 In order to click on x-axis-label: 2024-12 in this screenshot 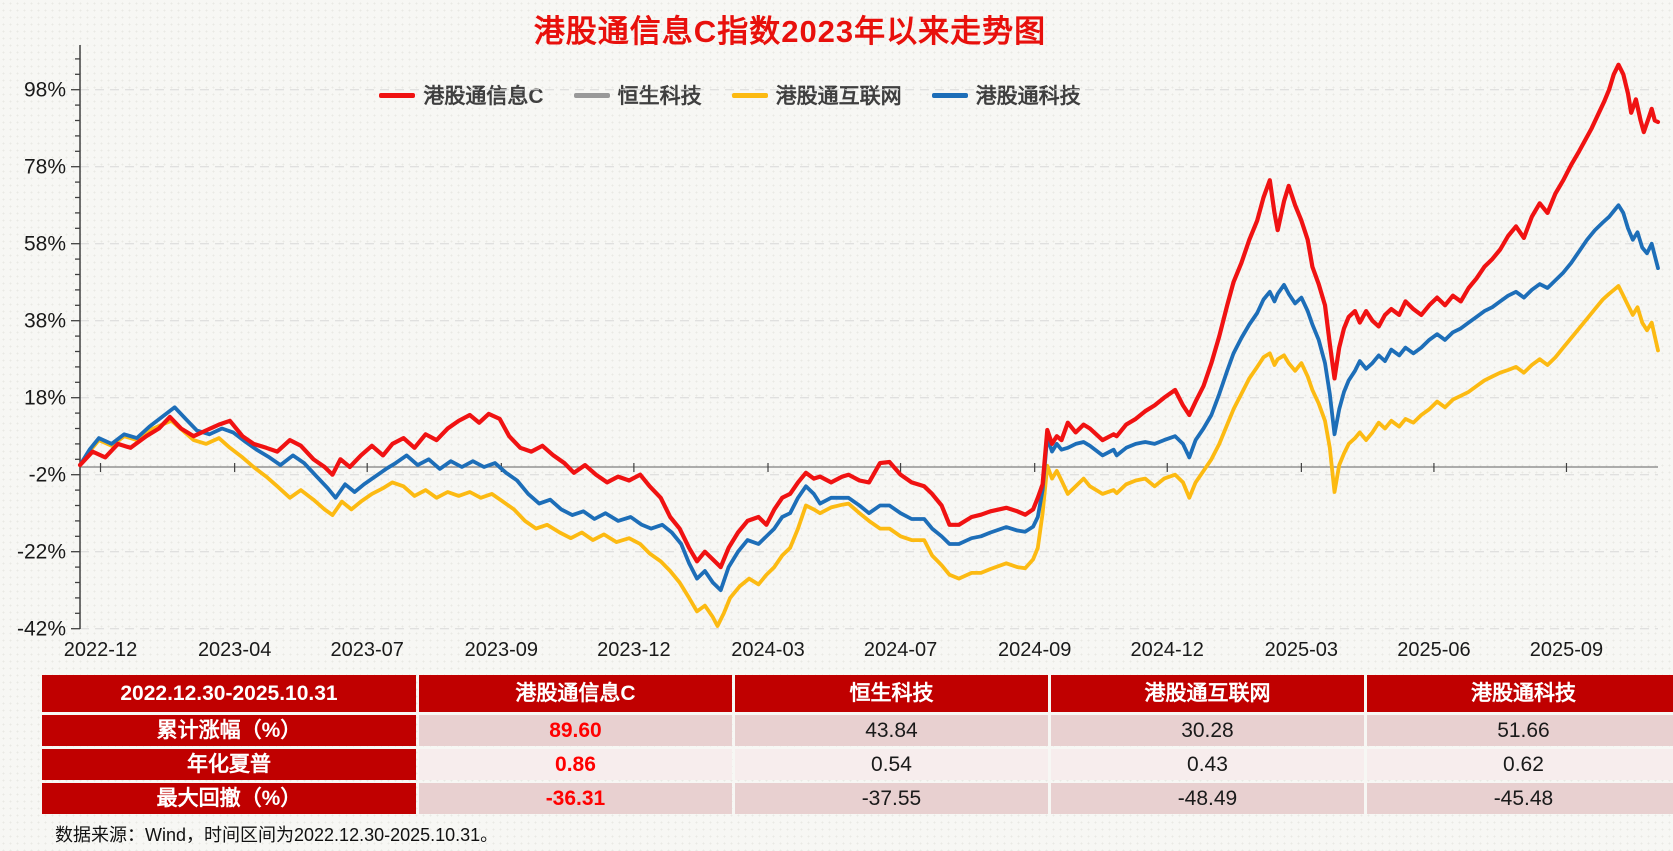, I will do `click(1167, 650)`.